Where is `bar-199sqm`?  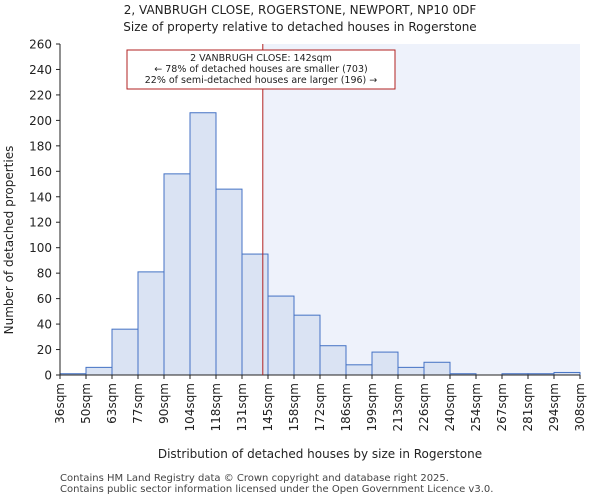
bar-199sqm is located at coordinates (385, 363).